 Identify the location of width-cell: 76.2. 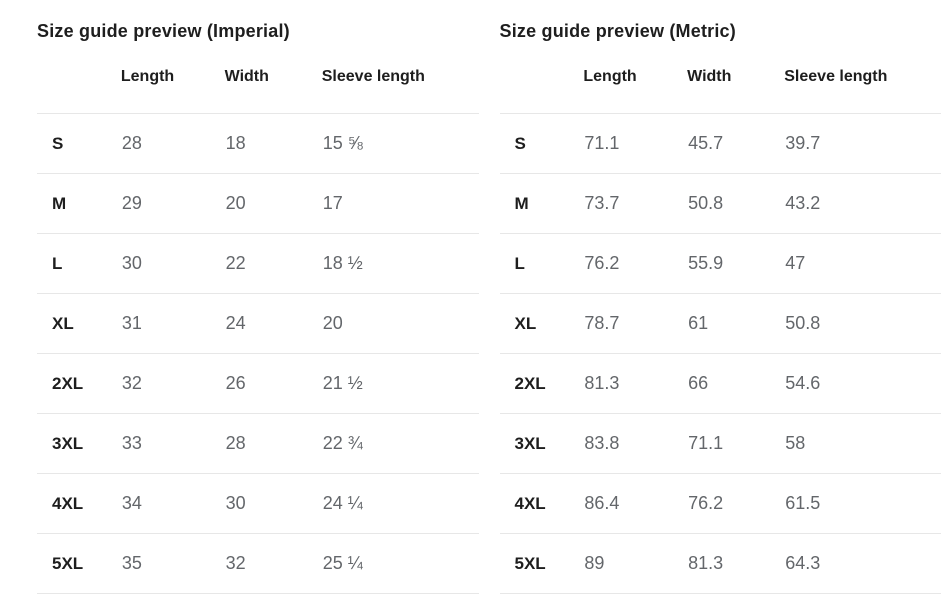
(736, 503).